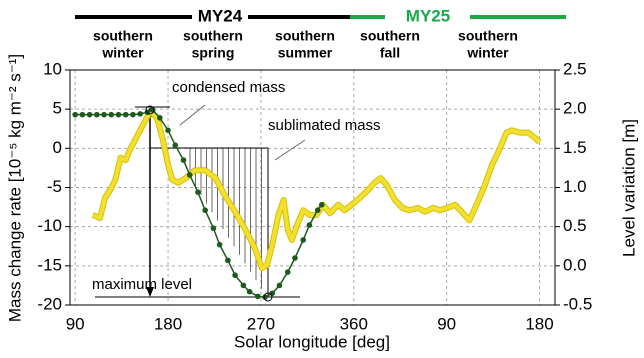  Describe the element at coordinates (142, 284) in the screenshot. I see `annotation: maximum level` at that location.